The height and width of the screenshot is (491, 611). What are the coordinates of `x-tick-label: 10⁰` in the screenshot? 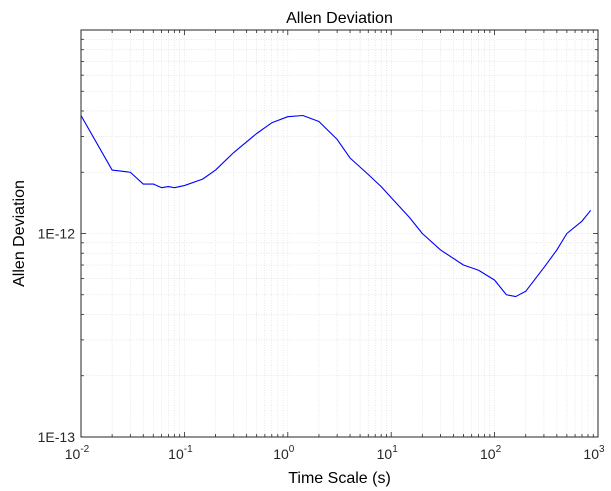 It's located at (284, 453).